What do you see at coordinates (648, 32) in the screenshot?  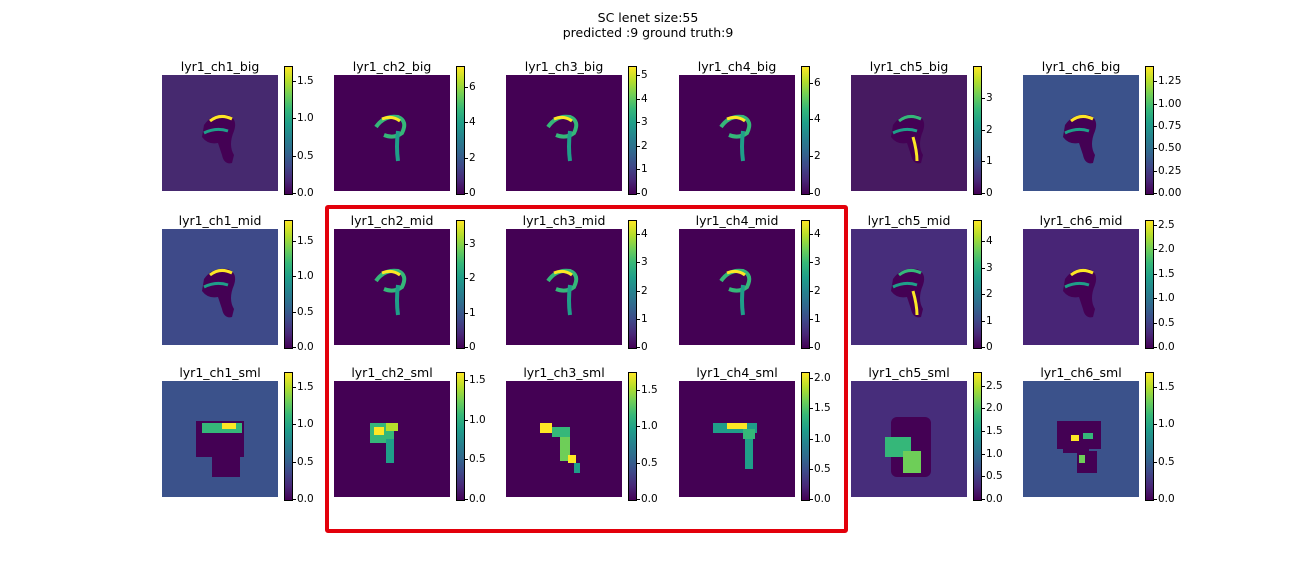 I see `figure-title-line2: predicted :9 ground truth:9` at bounding box center [648, 32].